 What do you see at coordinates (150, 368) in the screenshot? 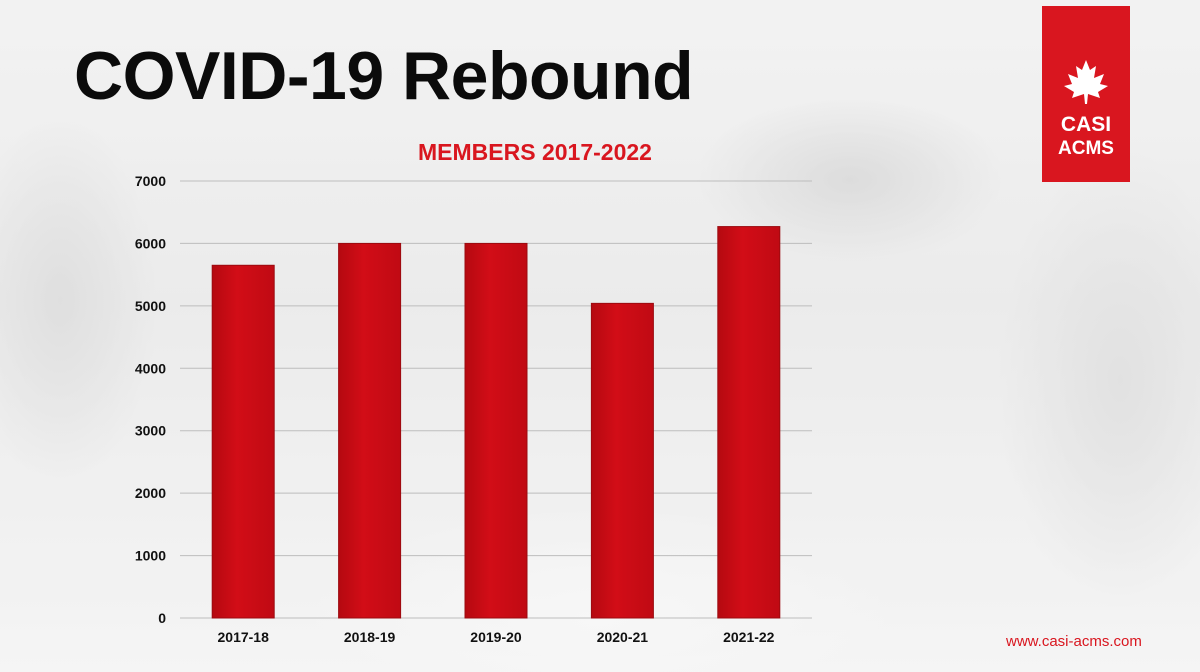
I see `y-tick-label: 4000` at bounding box center [150, 368].